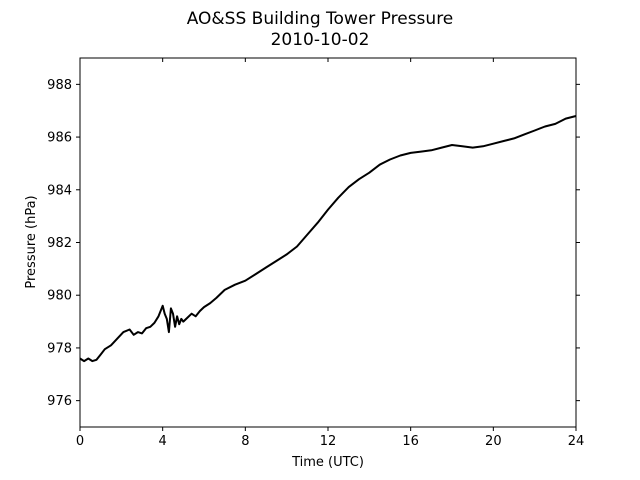  I want to click on chart-title: AO&SS Building Tower Pressure, so click(320, 19).